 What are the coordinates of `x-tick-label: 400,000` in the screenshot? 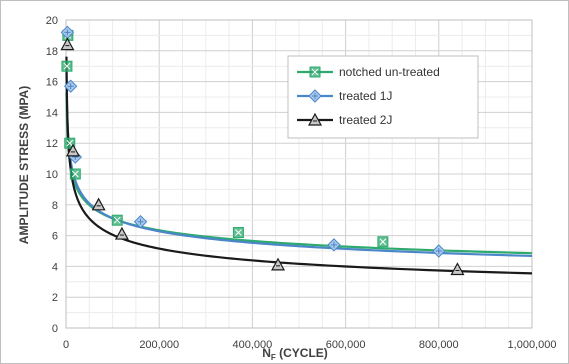 It's located at (253, 345).